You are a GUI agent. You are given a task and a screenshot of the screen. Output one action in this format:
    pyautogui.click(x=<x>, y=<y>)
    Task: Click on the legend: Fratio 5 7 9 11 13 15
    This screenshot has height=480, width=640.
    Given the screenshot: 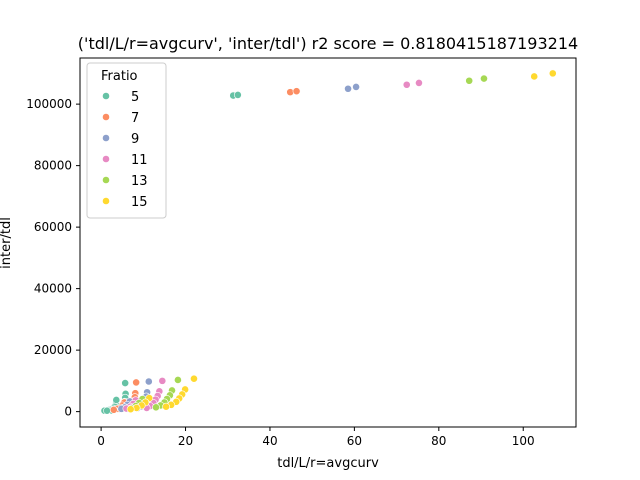 What is the action you would take?
    pyautogui.click(x=126, y=140)
    